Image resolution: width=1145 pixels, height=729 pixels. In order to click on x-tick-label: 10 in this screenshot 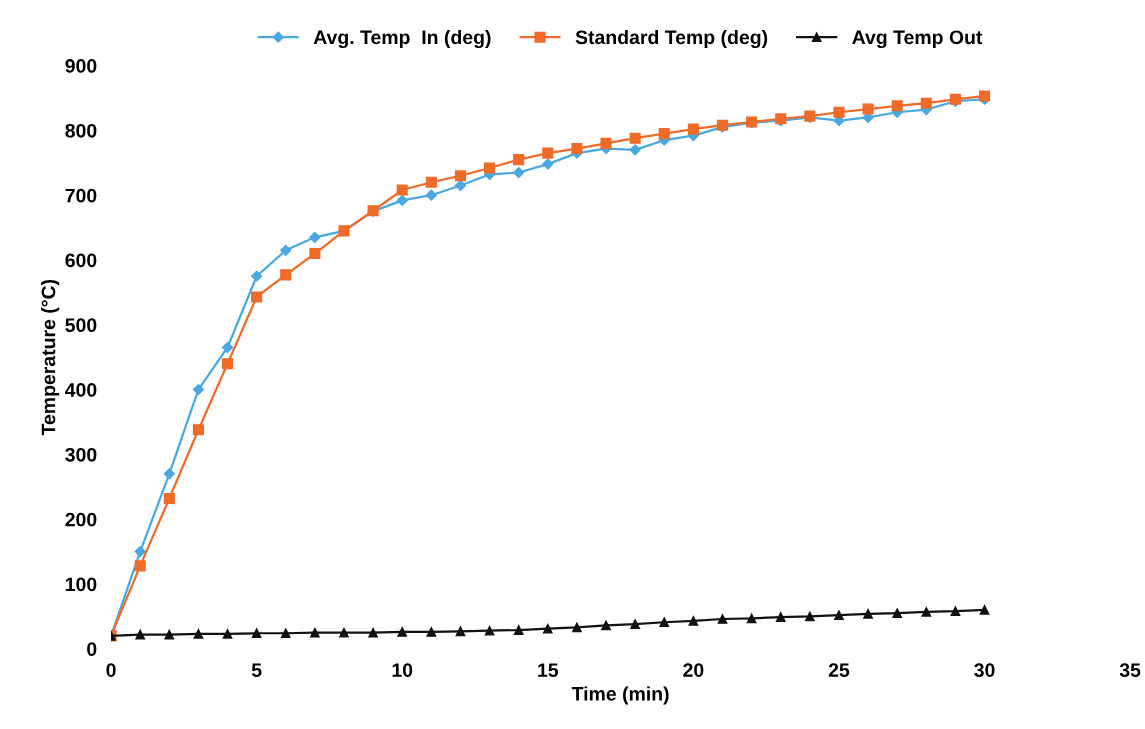, I will do `click(402, 670)`.